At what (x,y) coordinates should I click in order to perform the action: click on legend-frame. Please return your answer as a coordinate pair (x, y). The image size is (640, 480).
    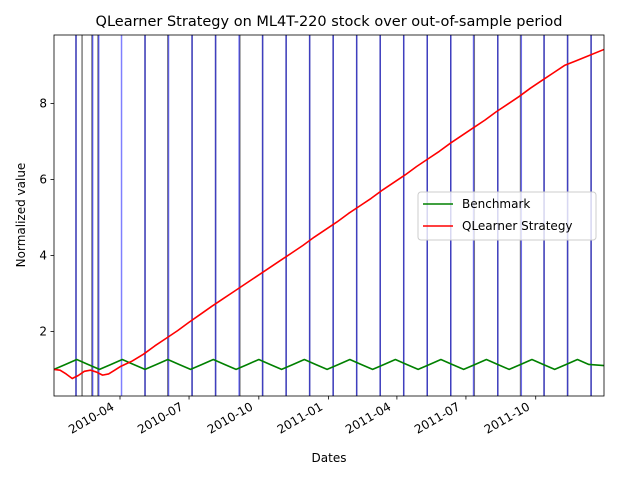
    Looking at the image, I should click on (507, 216).